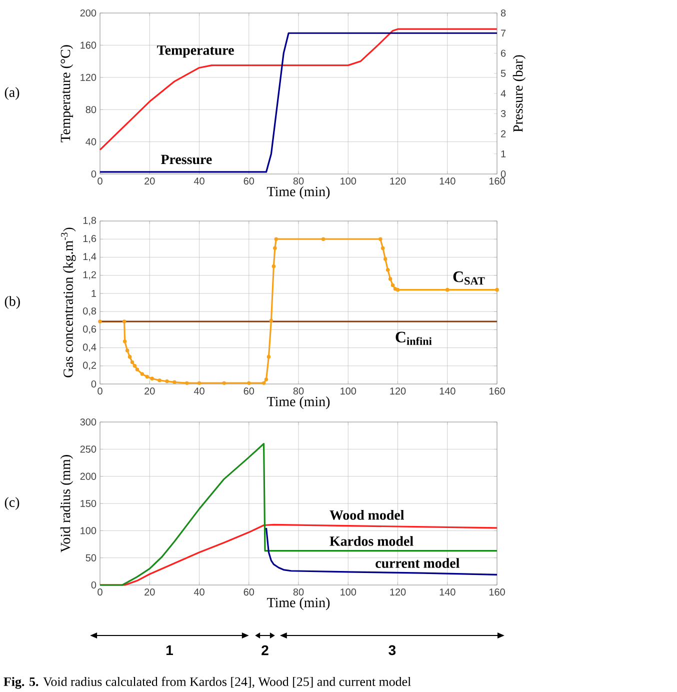 The width and height of the screenshot is (677, 692). Describe the element at coordinates (88, 45) in the screenshot. I see `y-tick-label: 160` at that location.